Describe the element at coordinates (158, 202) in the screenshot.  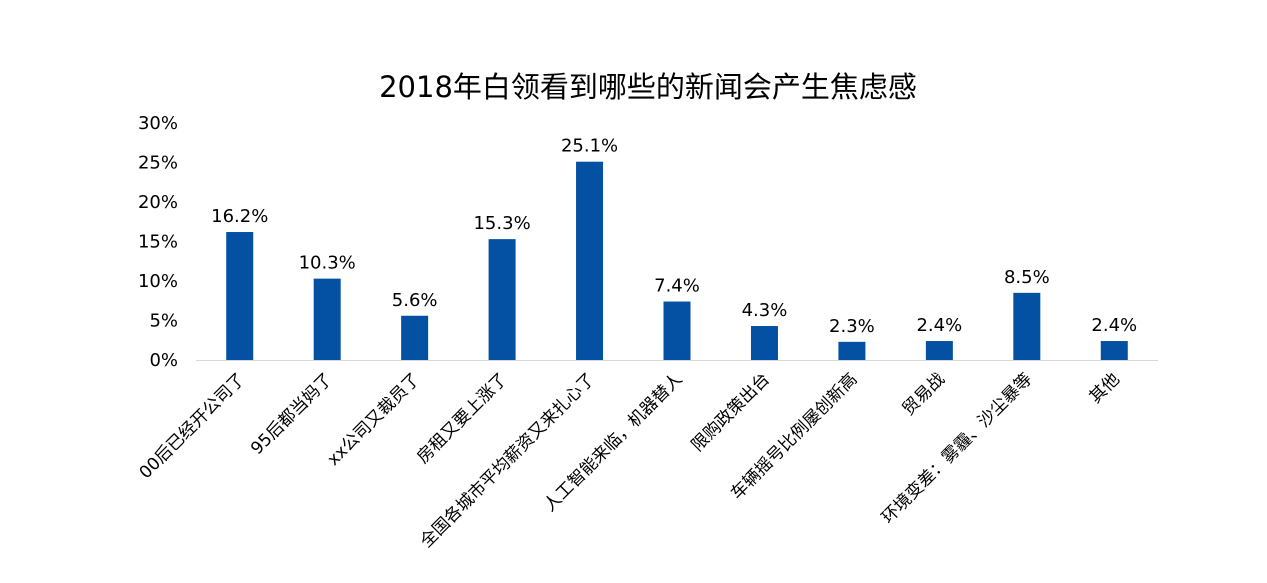
I see `y-tick-label: 20%` at that location.